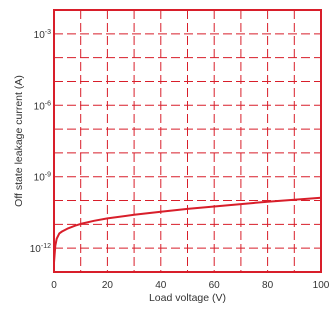 Image resolution: width=335 pixels, height=322 pixels. What do you see at coordinates (215, 285) in the screenshot?
I see `x-tick-label: 60` at bounding box center [215, 285].